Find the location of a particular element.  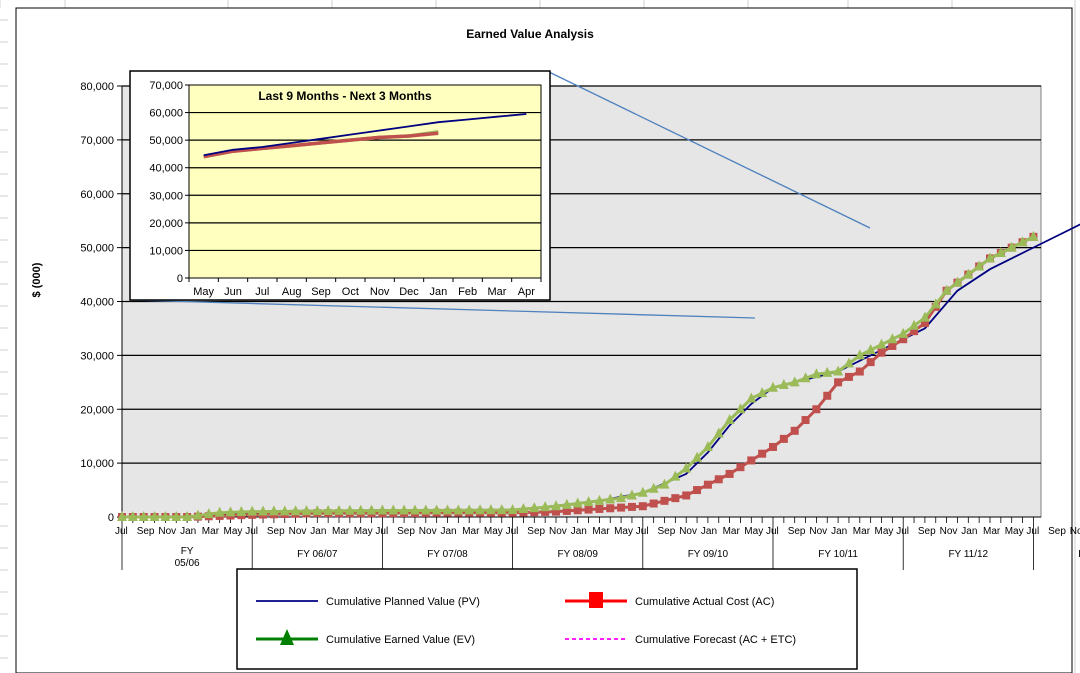

inset-y-tick-label-5: 50,000 is located at coordinates (166, 141).